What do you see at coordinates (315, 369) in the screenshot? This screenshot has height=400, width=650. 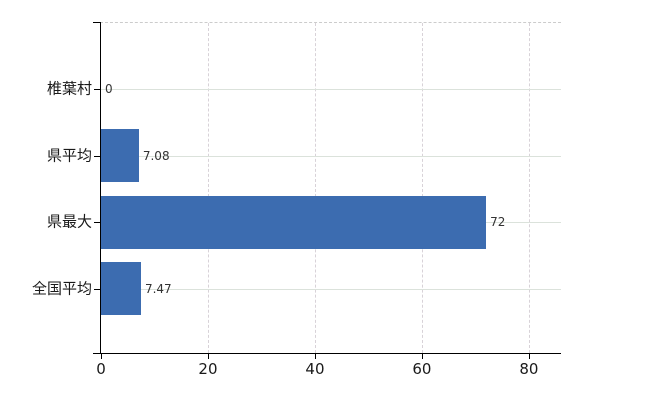 I see `x-tick-label: 40` at bounding box center [315, 369].